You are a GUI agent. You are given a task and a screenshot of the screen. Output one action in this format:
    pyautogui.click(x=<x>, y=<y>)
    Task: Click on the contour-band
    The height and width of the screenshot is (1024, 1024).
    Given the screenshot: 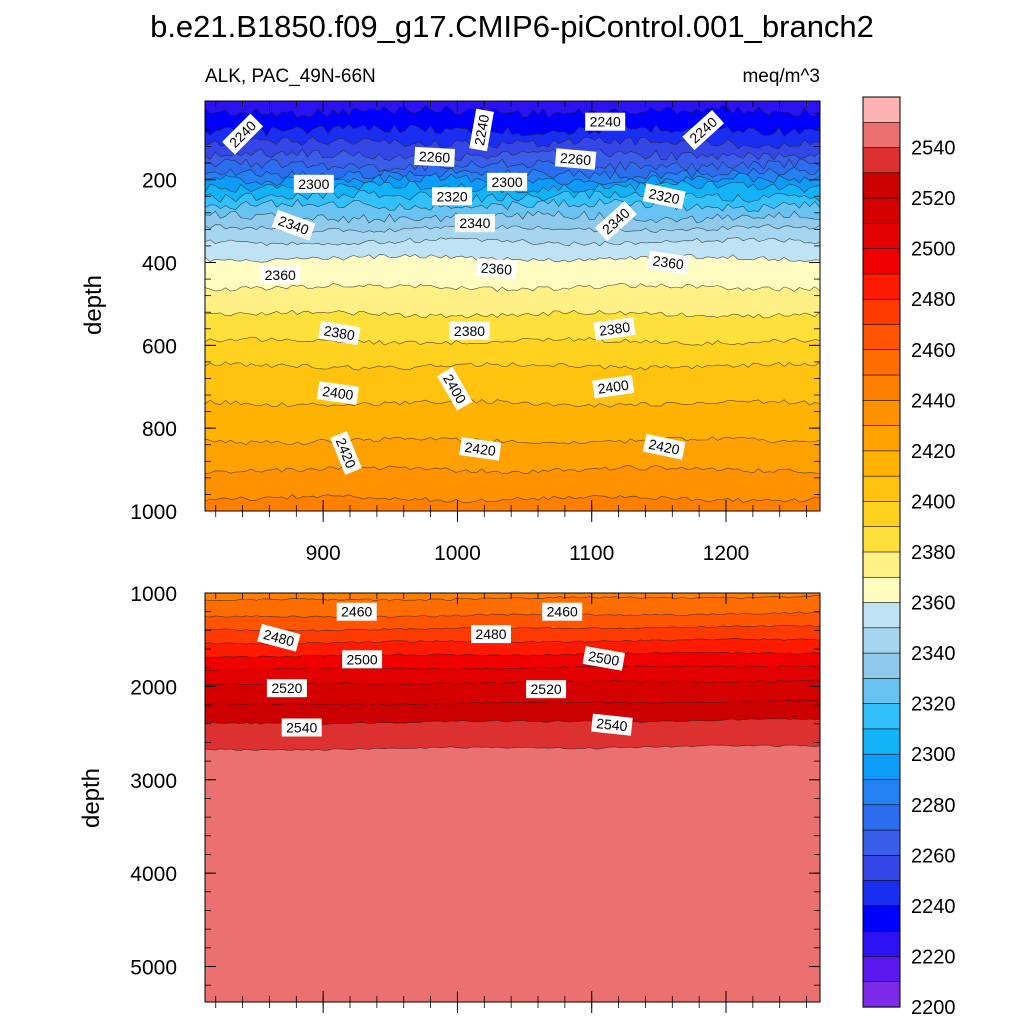 What is the action you would take?
    pyautogui.click(x=512, y=488)
    